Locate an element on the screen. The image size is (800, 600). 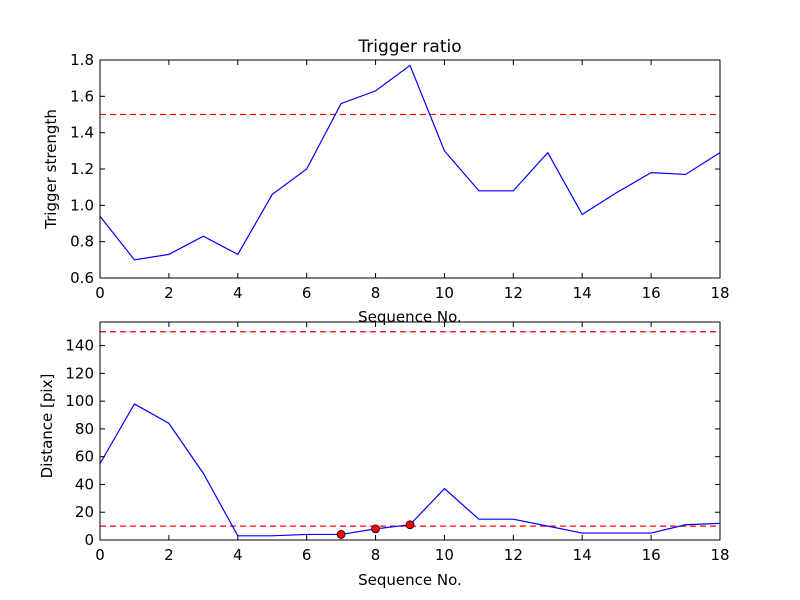
y-axis-label: Distance [pix] is located at coordinates (47, 426).